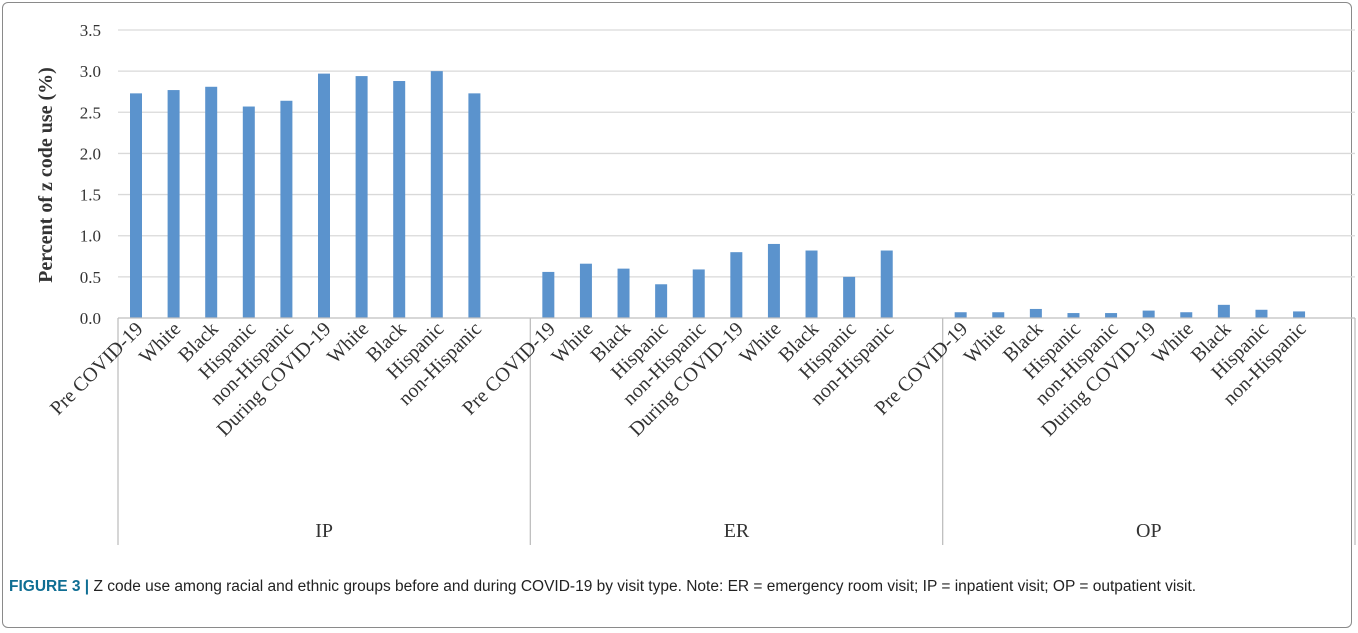  Describe the element at coordinates (90, 236) in the screenshot. I see `y-tick-label: 1.0` at that location.